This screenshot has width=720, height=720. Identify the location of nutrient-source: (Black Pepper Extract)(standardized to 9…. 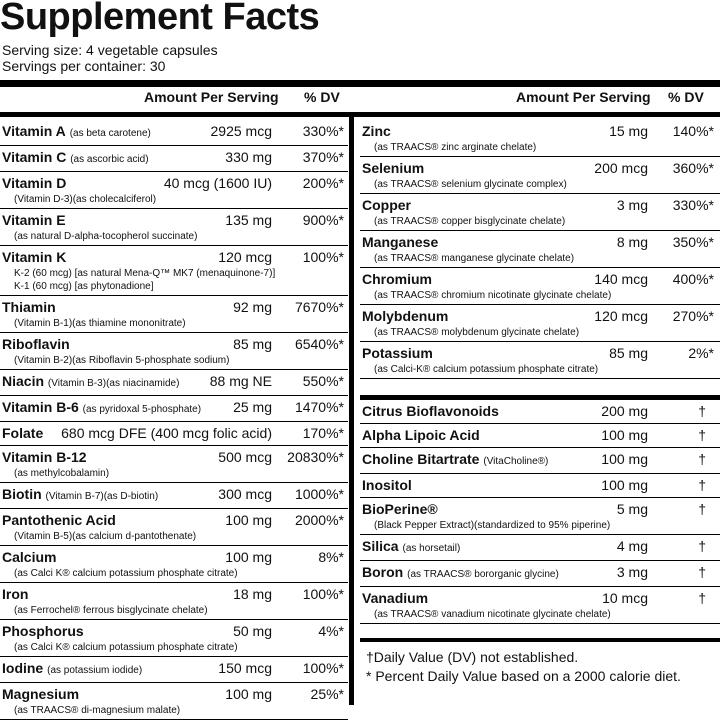
(492, 525).